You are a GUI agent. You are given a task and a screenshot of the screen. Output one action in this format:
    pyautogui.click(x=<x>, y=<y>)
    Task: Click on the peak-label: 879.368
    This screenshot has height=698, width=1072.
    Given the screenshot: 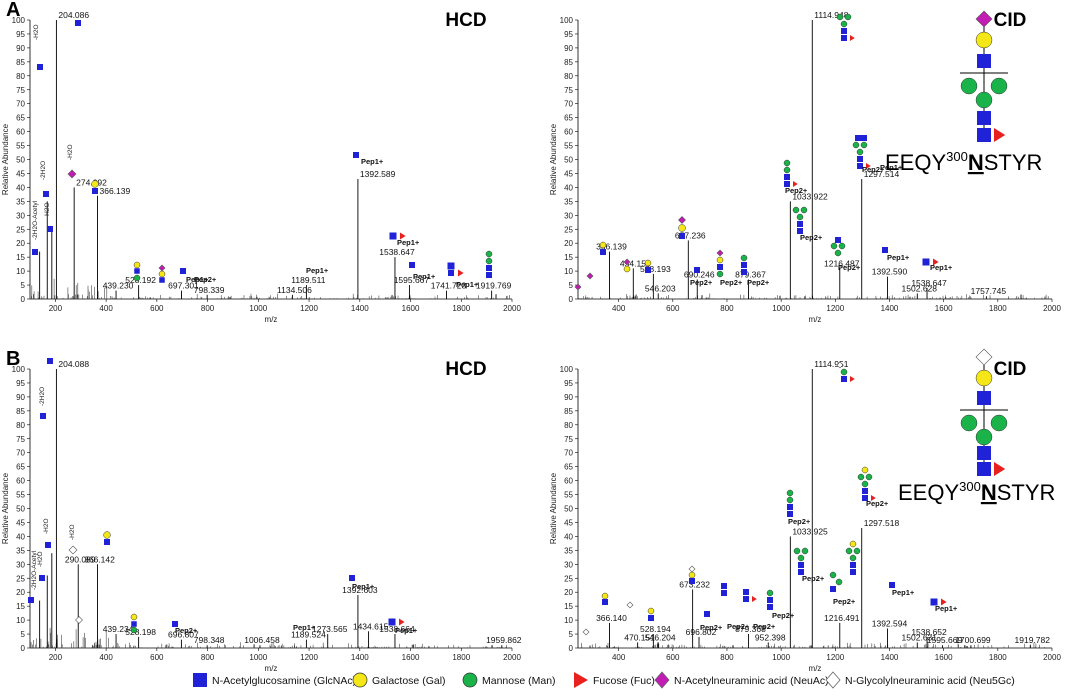 What is the action you would take?
    pyautogui.click(x=750, y=629)
    